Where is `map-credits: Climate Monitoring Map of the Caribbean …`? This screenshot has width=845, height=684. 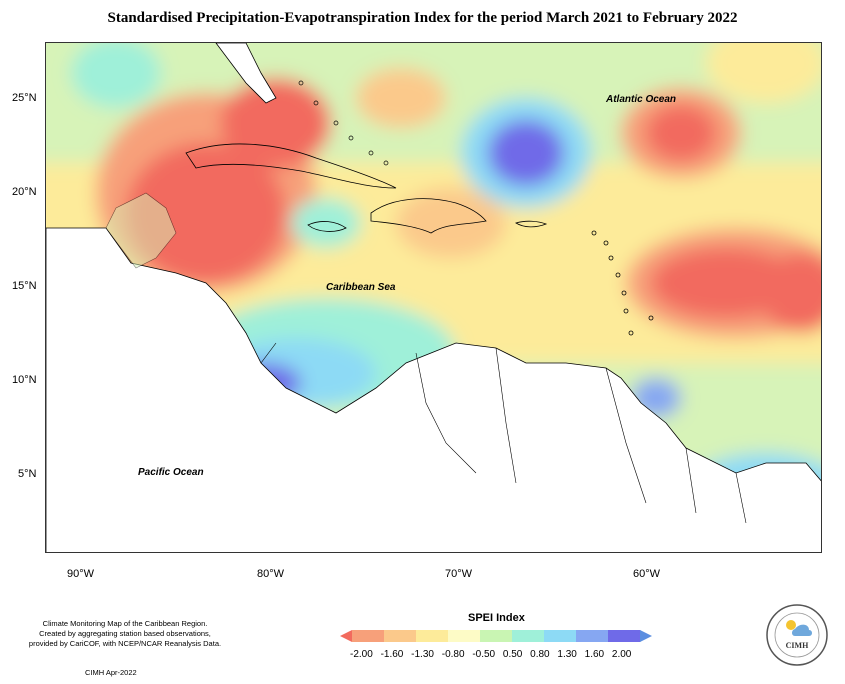 map-credits: Climate Monitoring Map of the Caribbean … is located at coordinates (125, 634).